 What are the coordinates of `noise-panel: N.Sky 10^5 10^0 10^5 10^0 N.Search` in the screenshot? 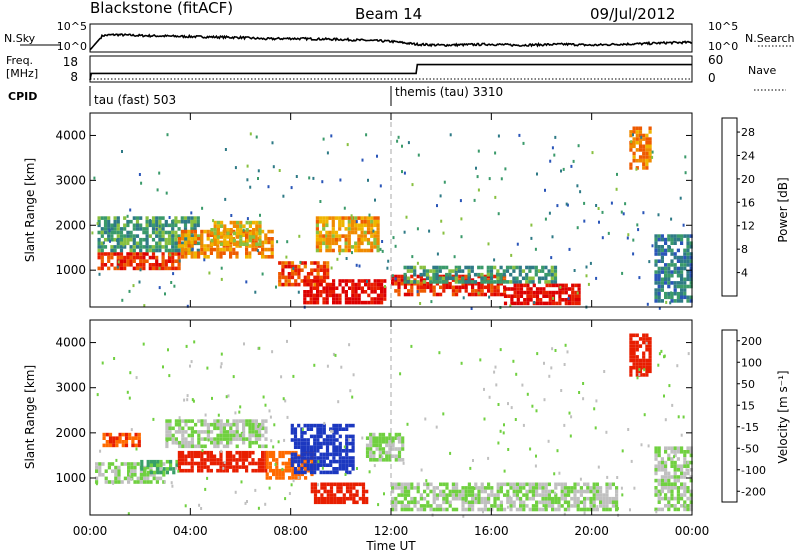 It's located at (399, 36).